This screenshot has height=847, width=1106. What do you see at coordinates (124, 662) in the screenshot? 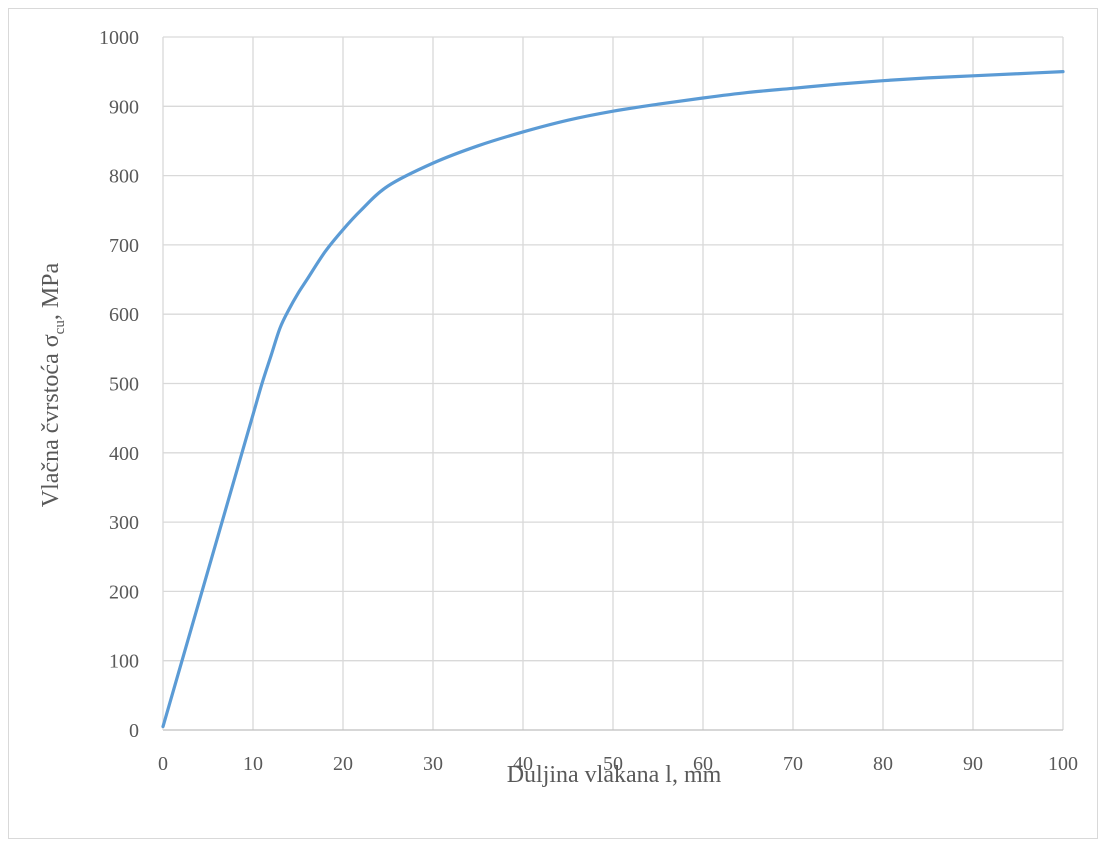
I see `y-tick-label: 100` at bounding box center [124, 662].